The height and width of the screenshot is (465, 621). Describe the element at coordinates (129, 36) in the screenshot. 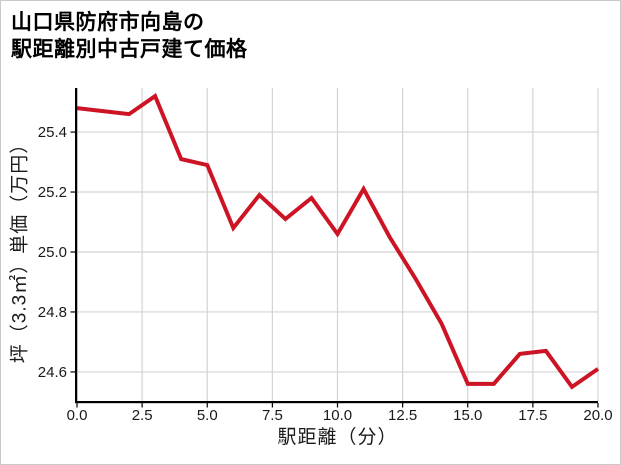

I see `chart-title: 山口県防府市向島の 駅距離別中古戸建て価格` at that location.